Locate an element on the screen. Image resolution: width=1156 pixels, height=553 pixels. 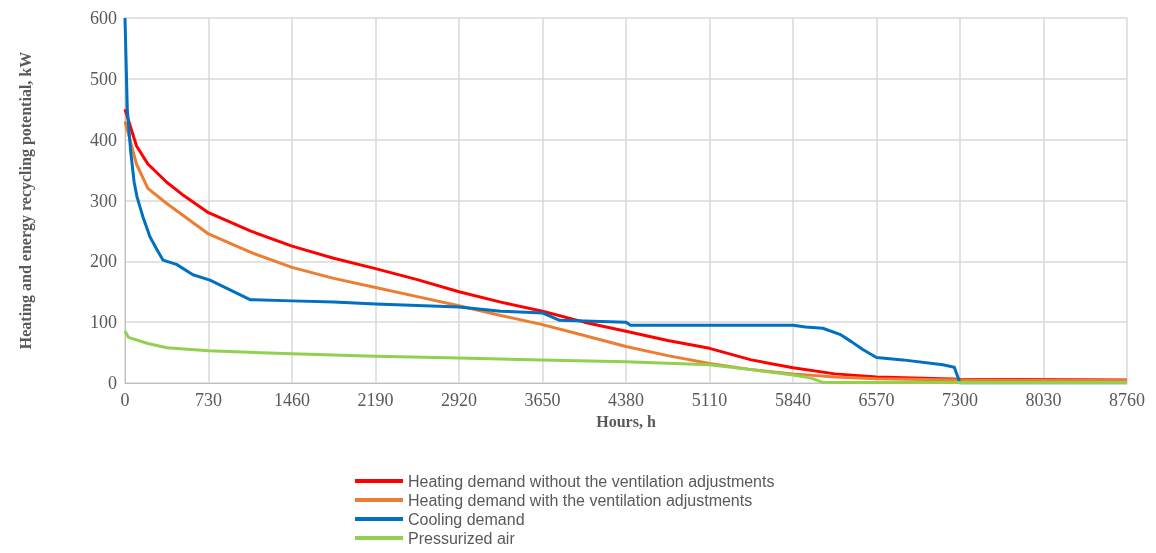
x-tick-label: 1460 is located at coordinates (292, 400).